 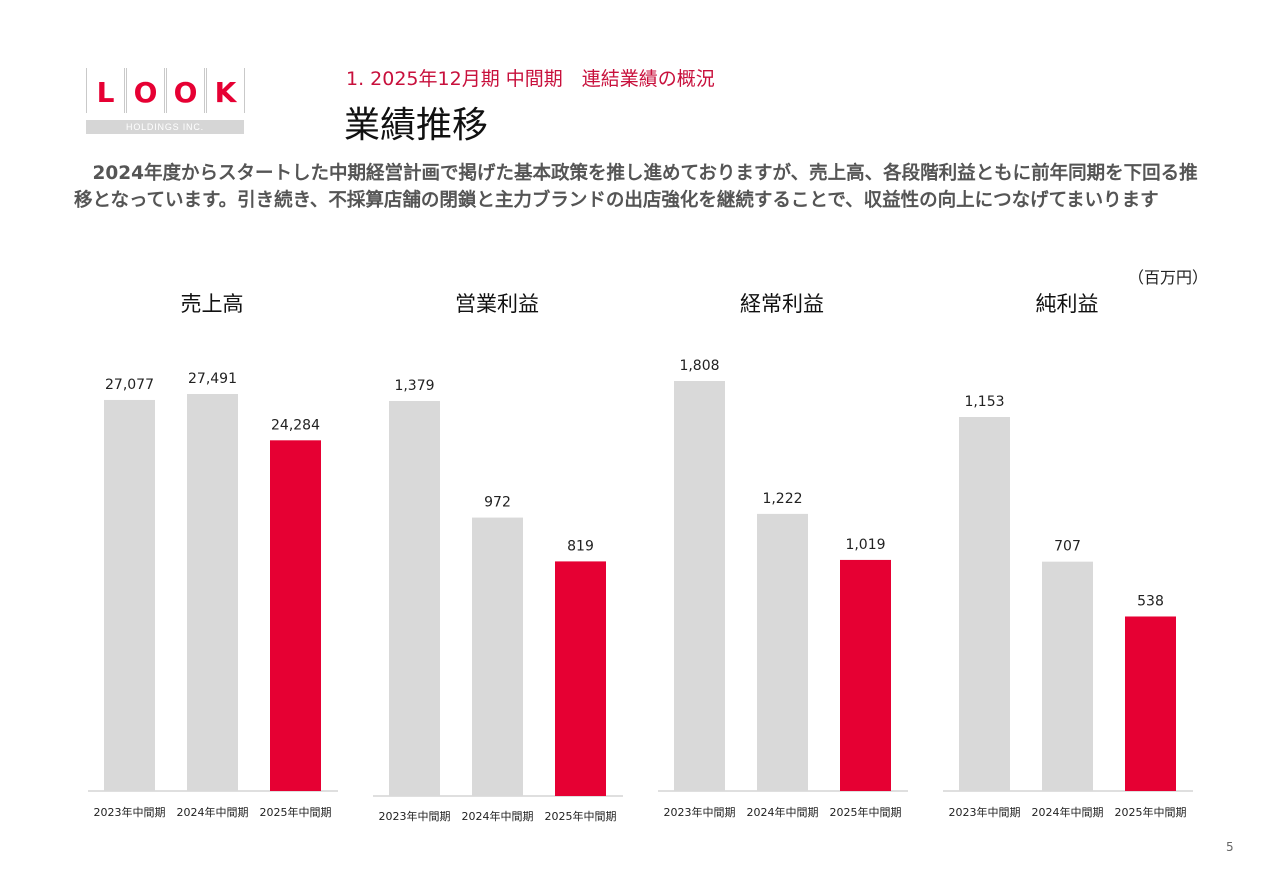 I want to click on chart-title-sales: 売上高, so click(x=212, y=304).